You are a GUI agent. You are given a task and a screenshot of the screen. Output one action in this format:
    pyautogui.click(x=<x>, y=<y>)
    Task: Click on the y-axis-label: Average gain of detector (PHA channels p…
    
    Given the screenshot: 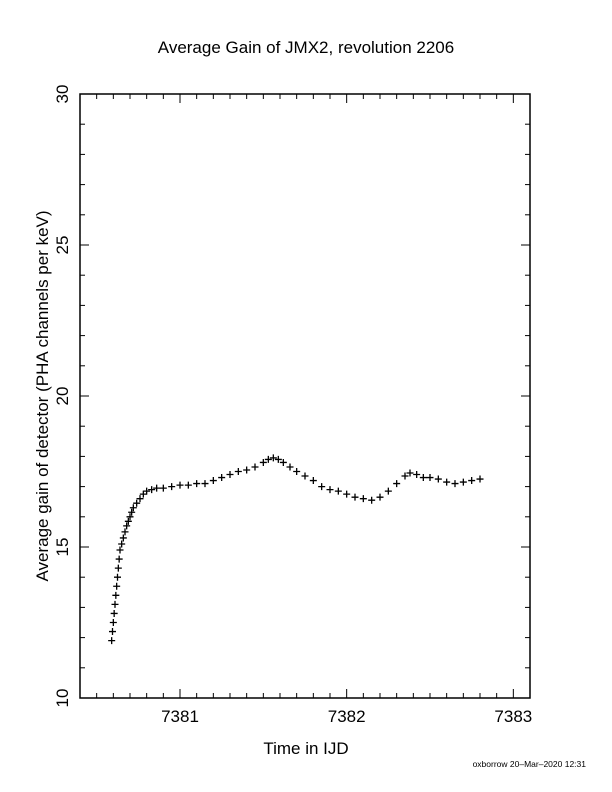 What is the action you would take?
    pyautogui.click(x=42, y=395)
    